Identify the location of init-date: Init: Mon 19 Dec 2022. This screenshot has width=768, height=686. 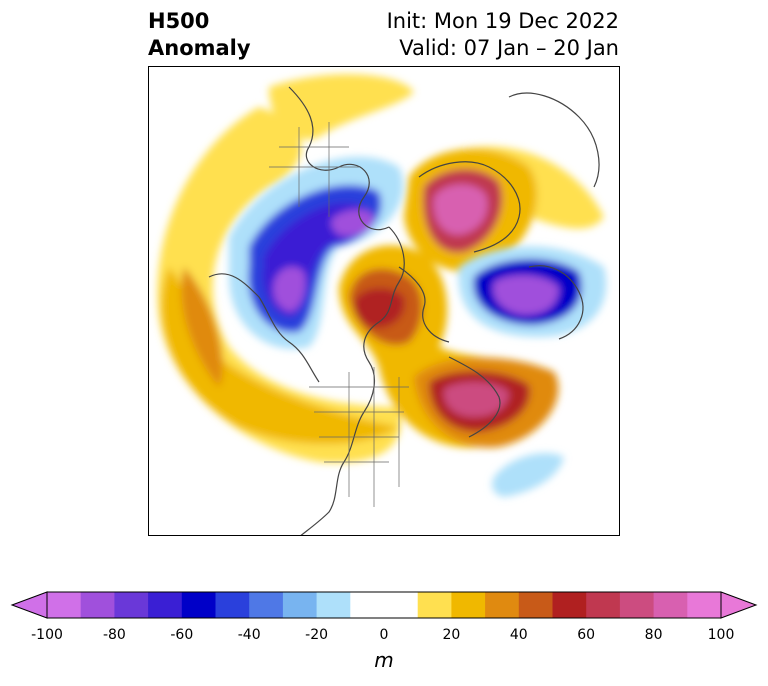
(502, 21).